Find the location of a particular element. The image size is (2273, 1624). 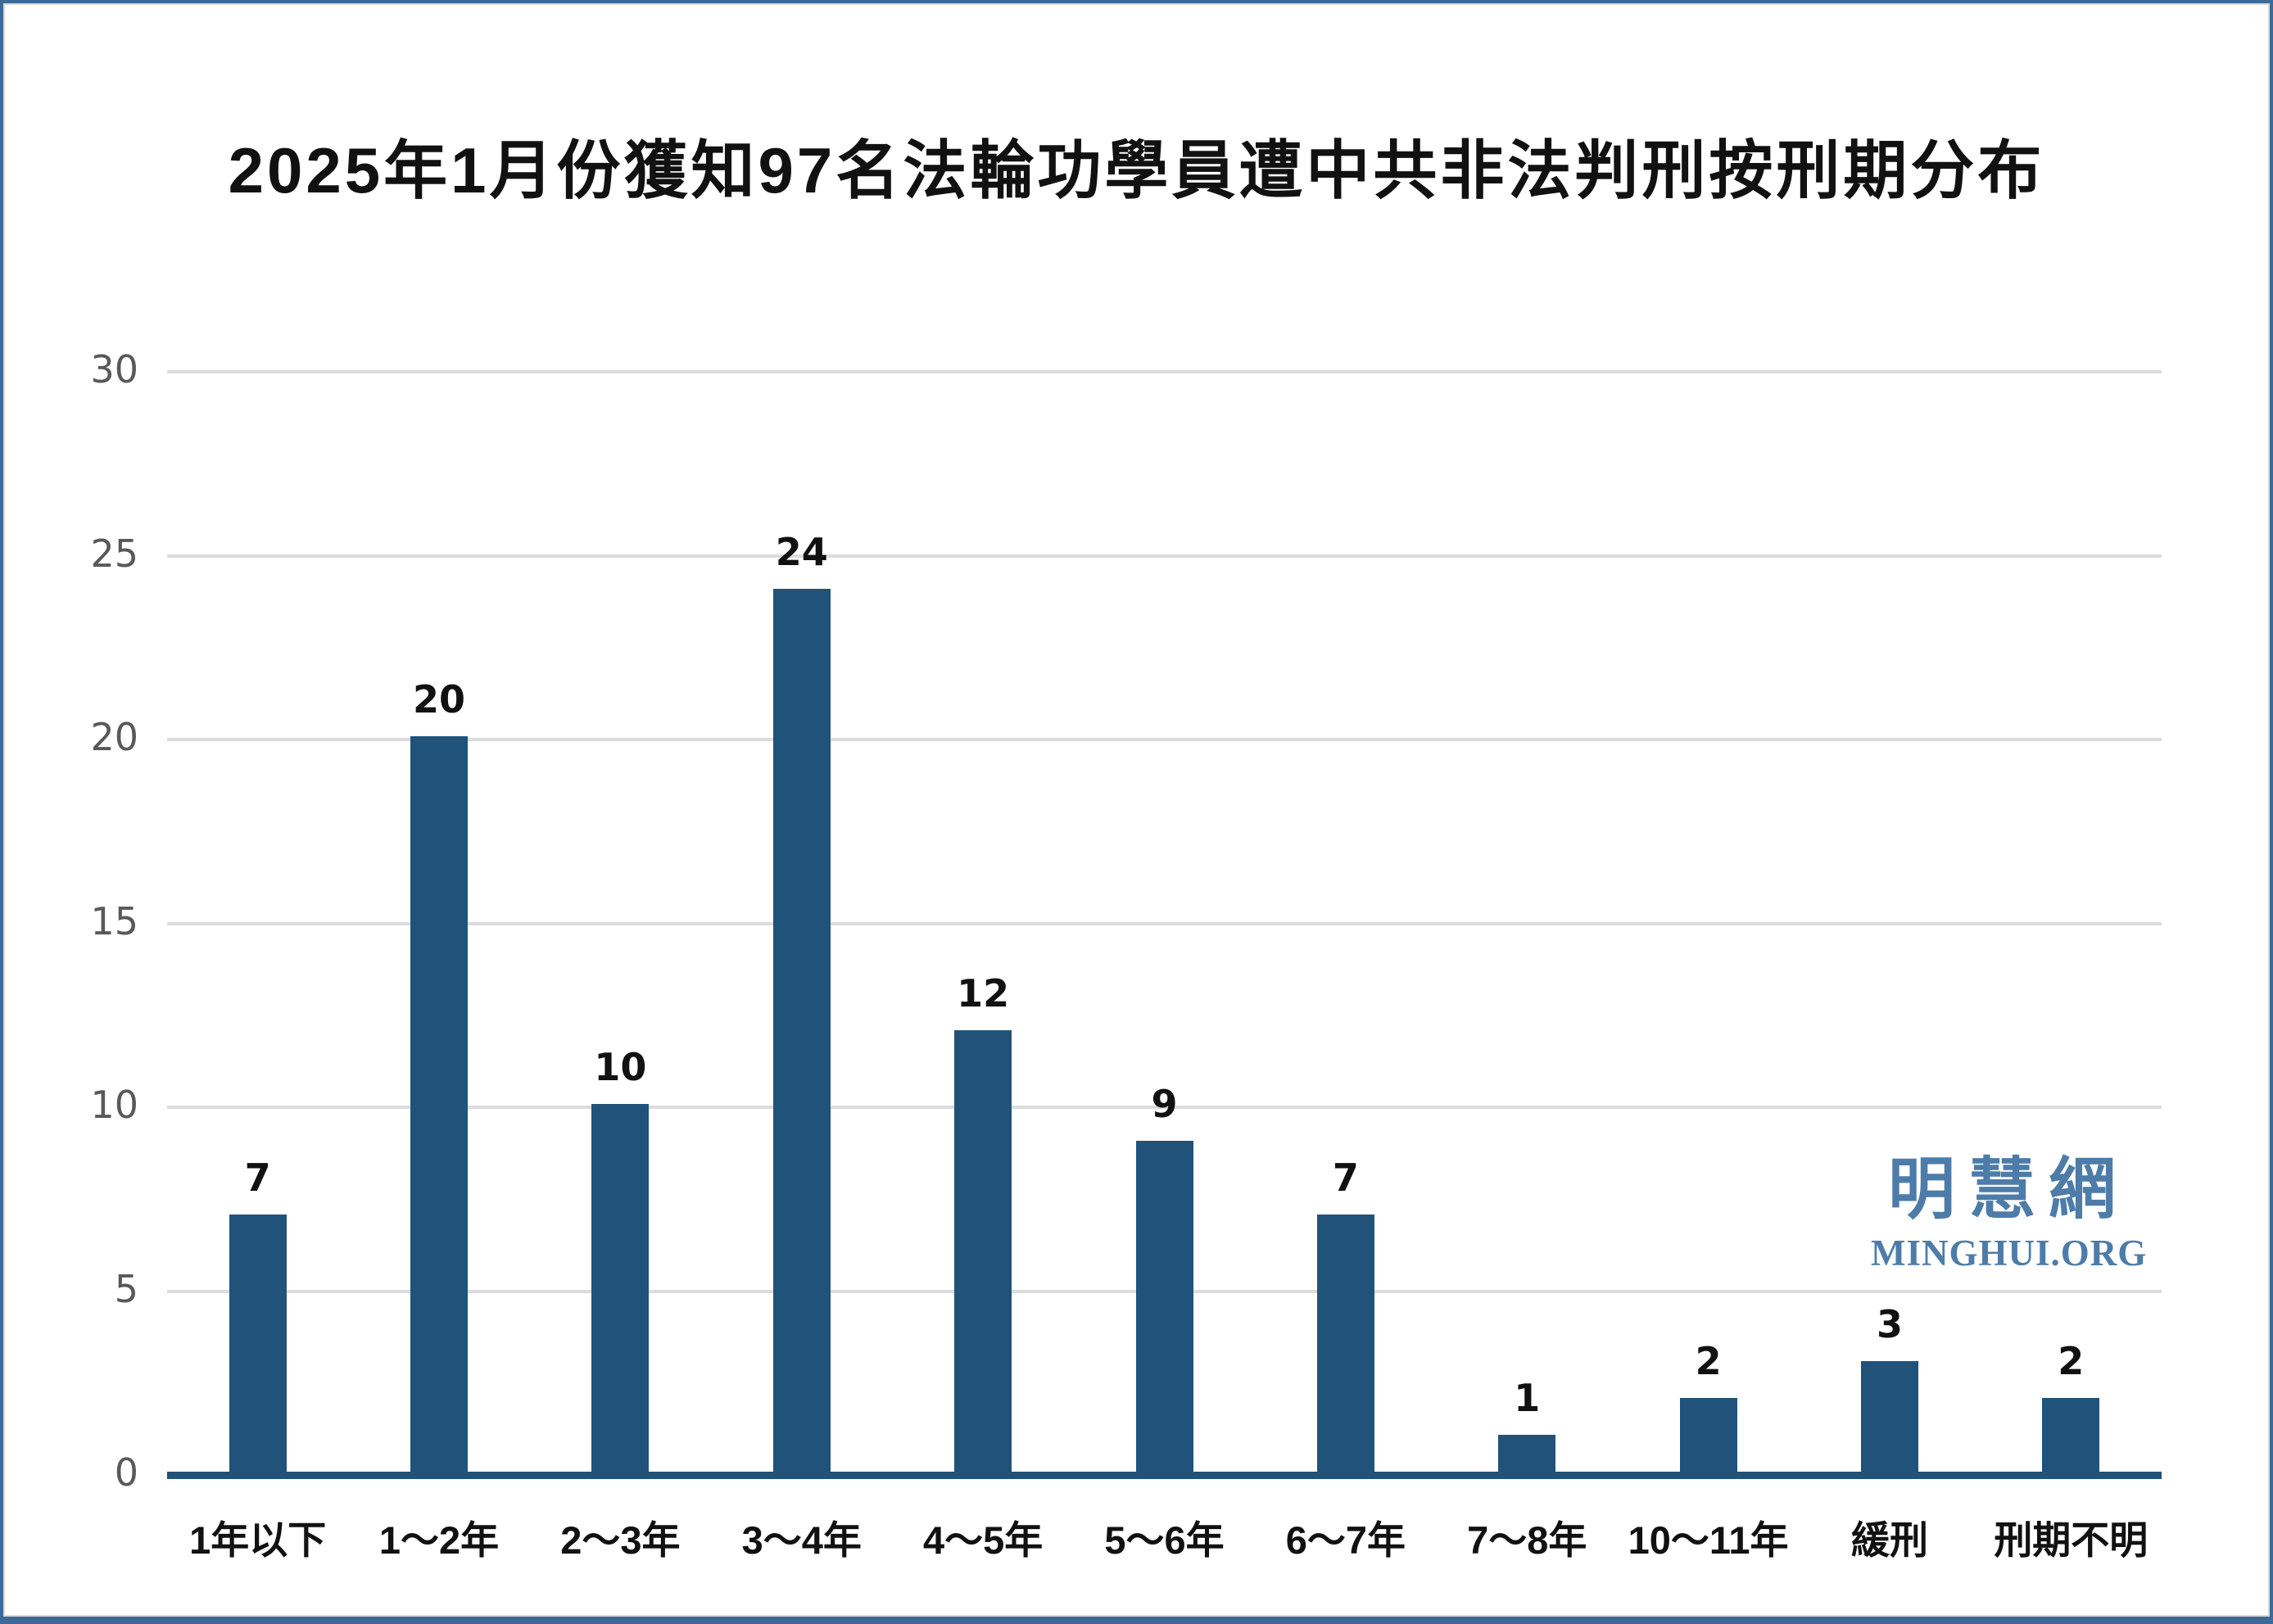

chart-title: 2025年1月份獲知97名法輪功學員遭中共非法判刑按刑期分布 is located at coordinates (1136, 170).